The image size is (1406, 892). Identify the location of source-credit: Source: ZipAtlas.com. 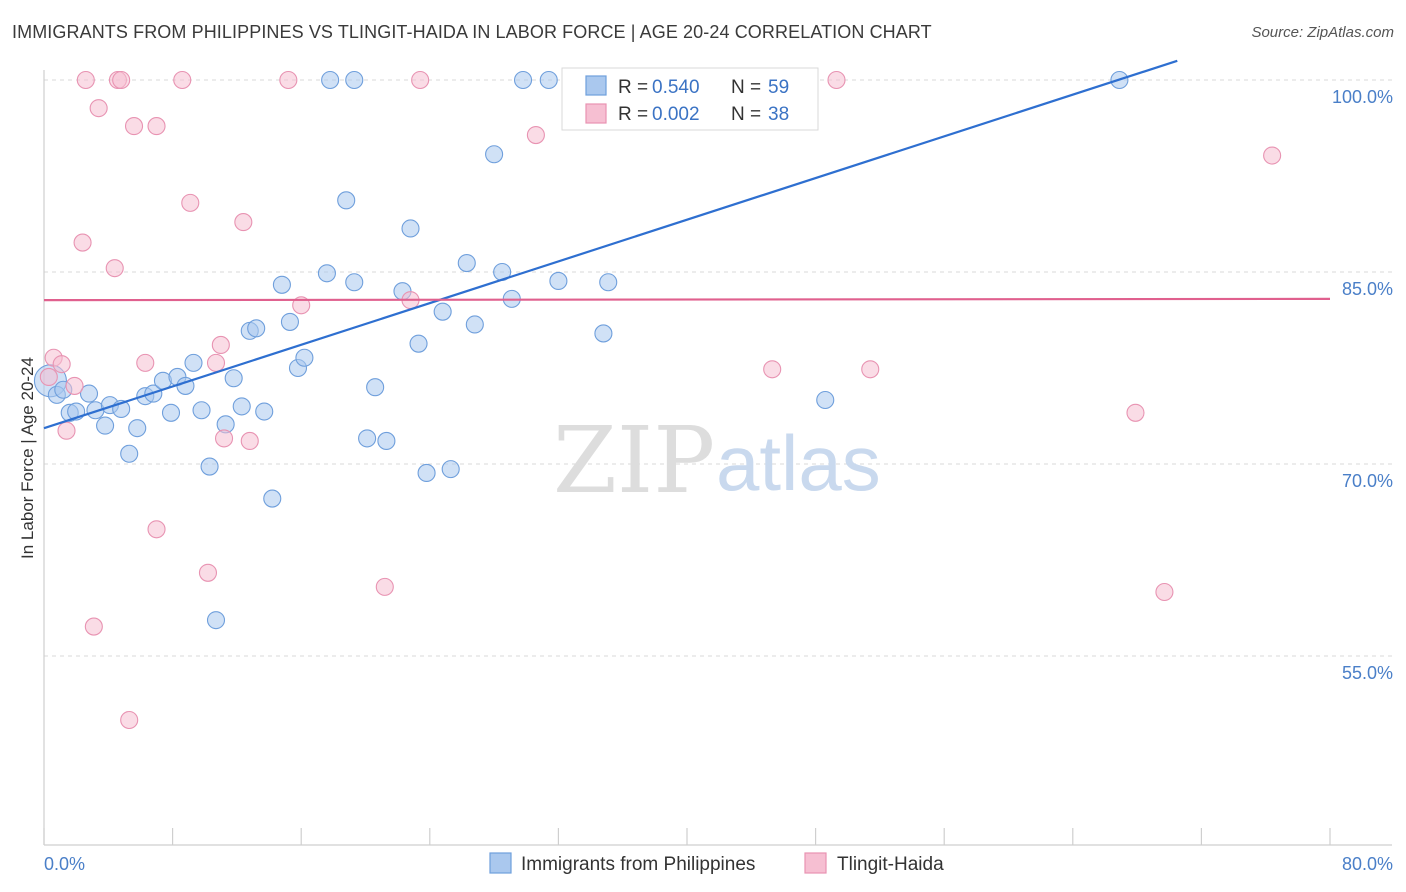
(1322, 32).